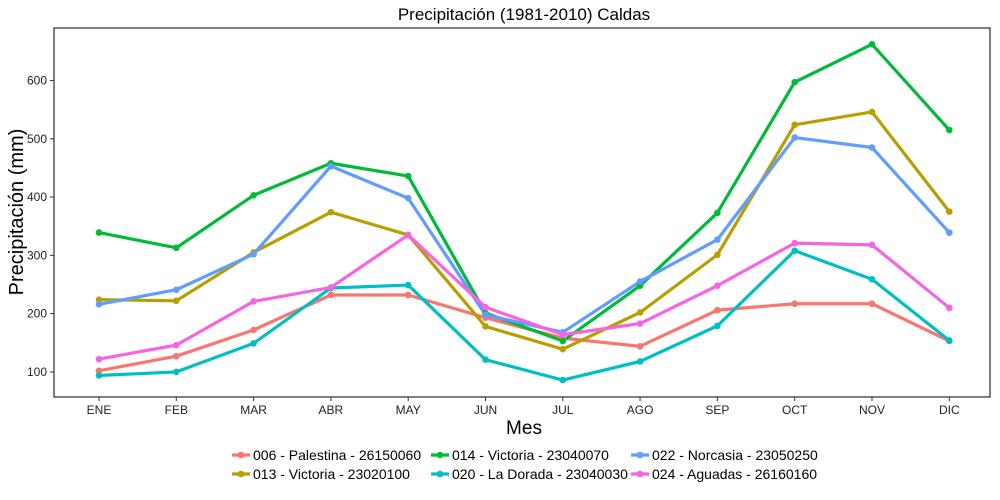  I want to click on y-tick-label: 300, so click(37, 255).